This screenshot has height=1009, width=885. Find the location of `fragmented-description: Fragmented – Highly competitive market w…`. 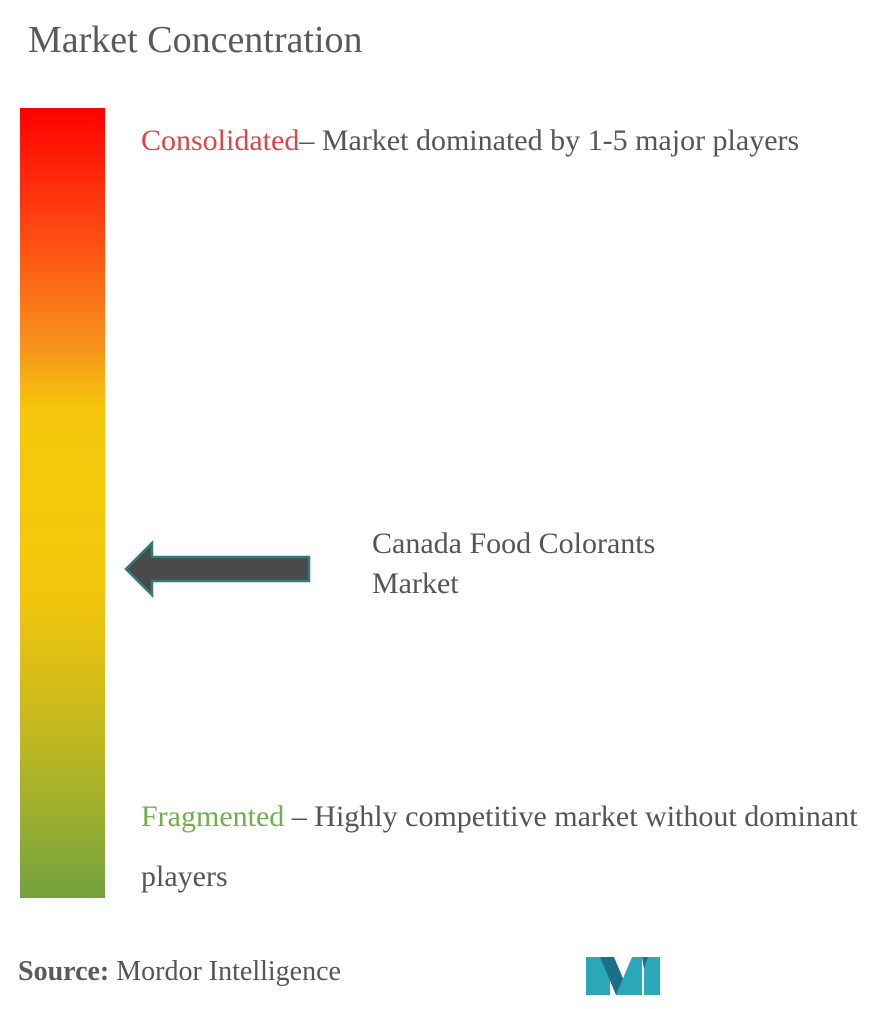

fragmented-description: Fragmented – Highly competitive market w… is located at coordinates (501, 847).